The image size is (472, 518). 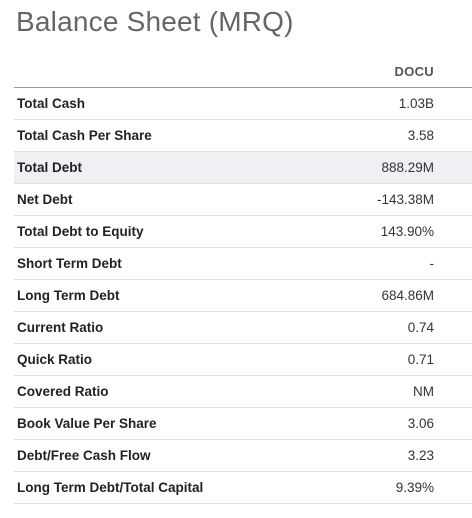 What do you see at coordinates (243, 264) in the screenshot?
I see `table-row: Short Term Debt -` at bounding box center [243, 264].